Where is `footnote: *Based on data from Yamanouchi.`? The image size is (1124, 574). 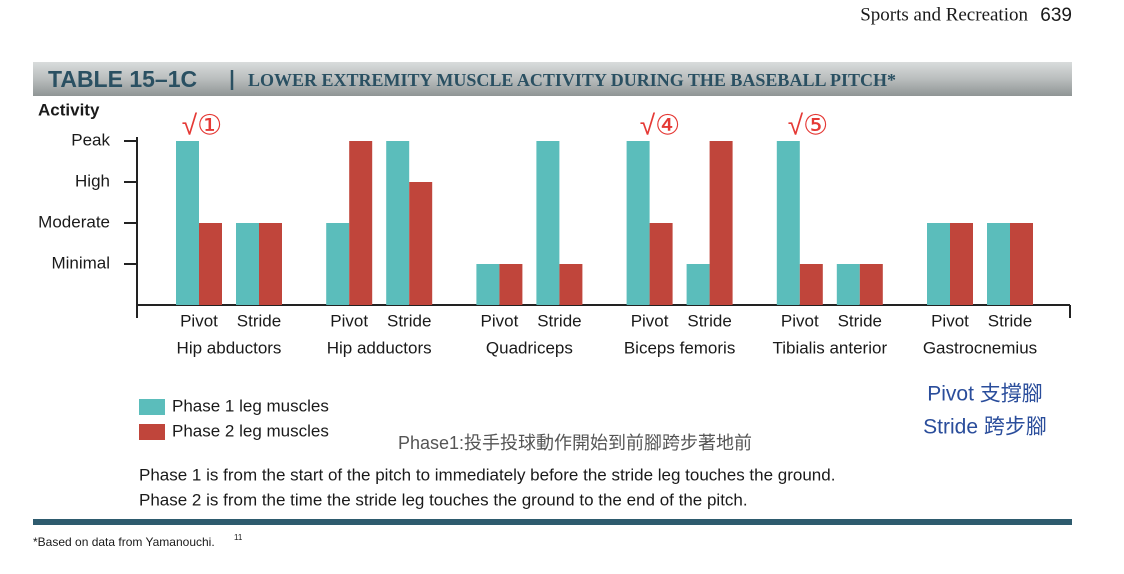 footnote: *Based on data from Yamanouchi. is located at coordinates (124, 542).